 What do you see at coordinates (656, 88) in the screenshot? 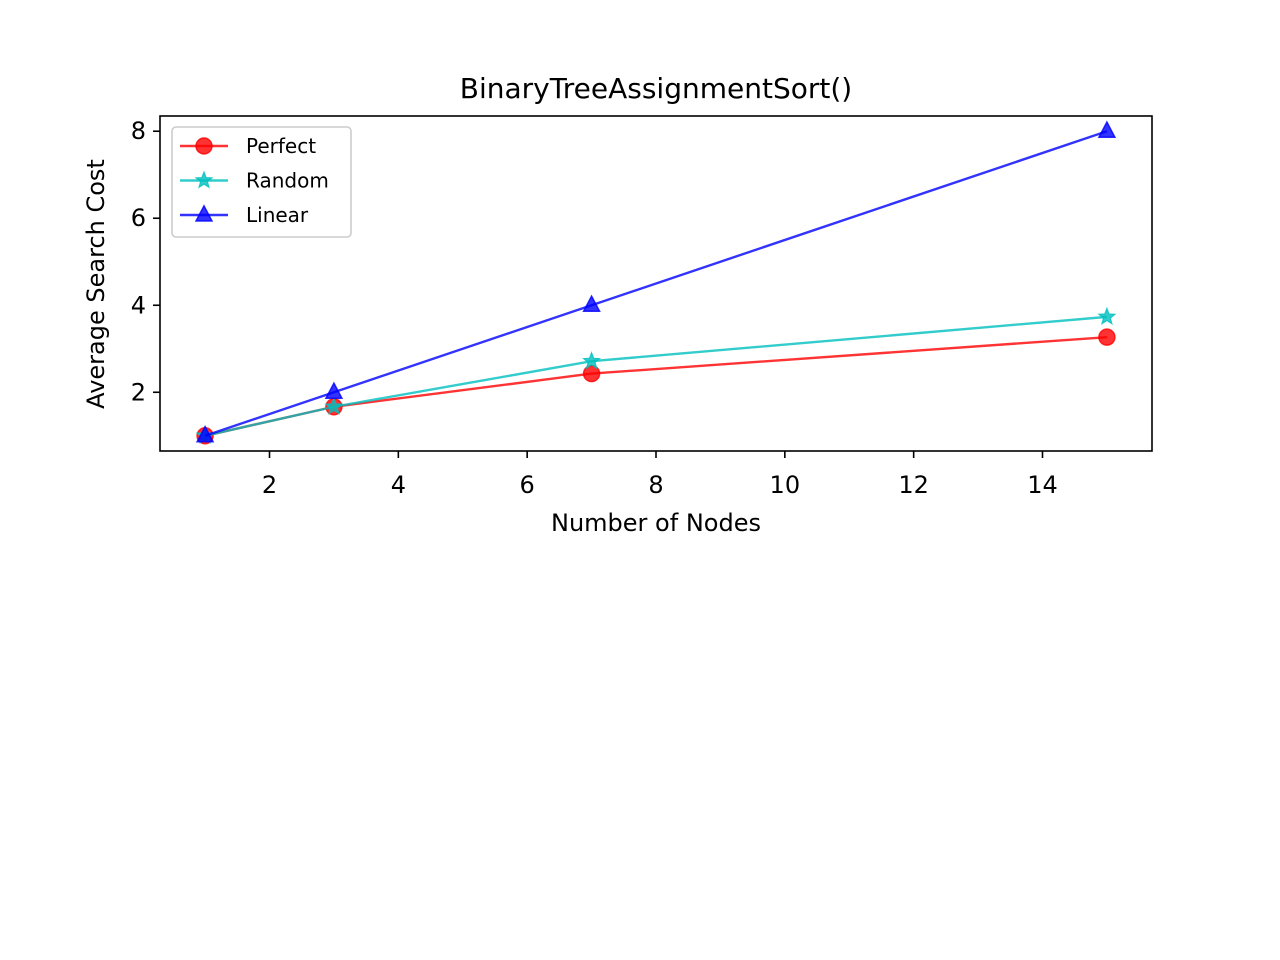
I see `chart-title: BinaryTreeAssignmentSort()` at bounding box center [656, 88].